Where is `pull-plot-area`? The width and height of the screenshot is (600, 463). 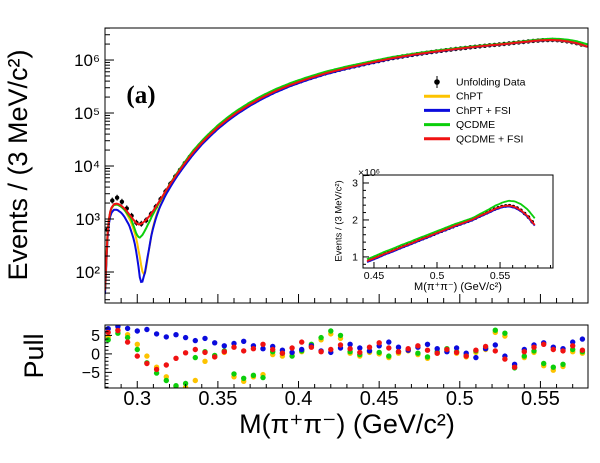 pull-plot-area is located at coordinates (345, 356).